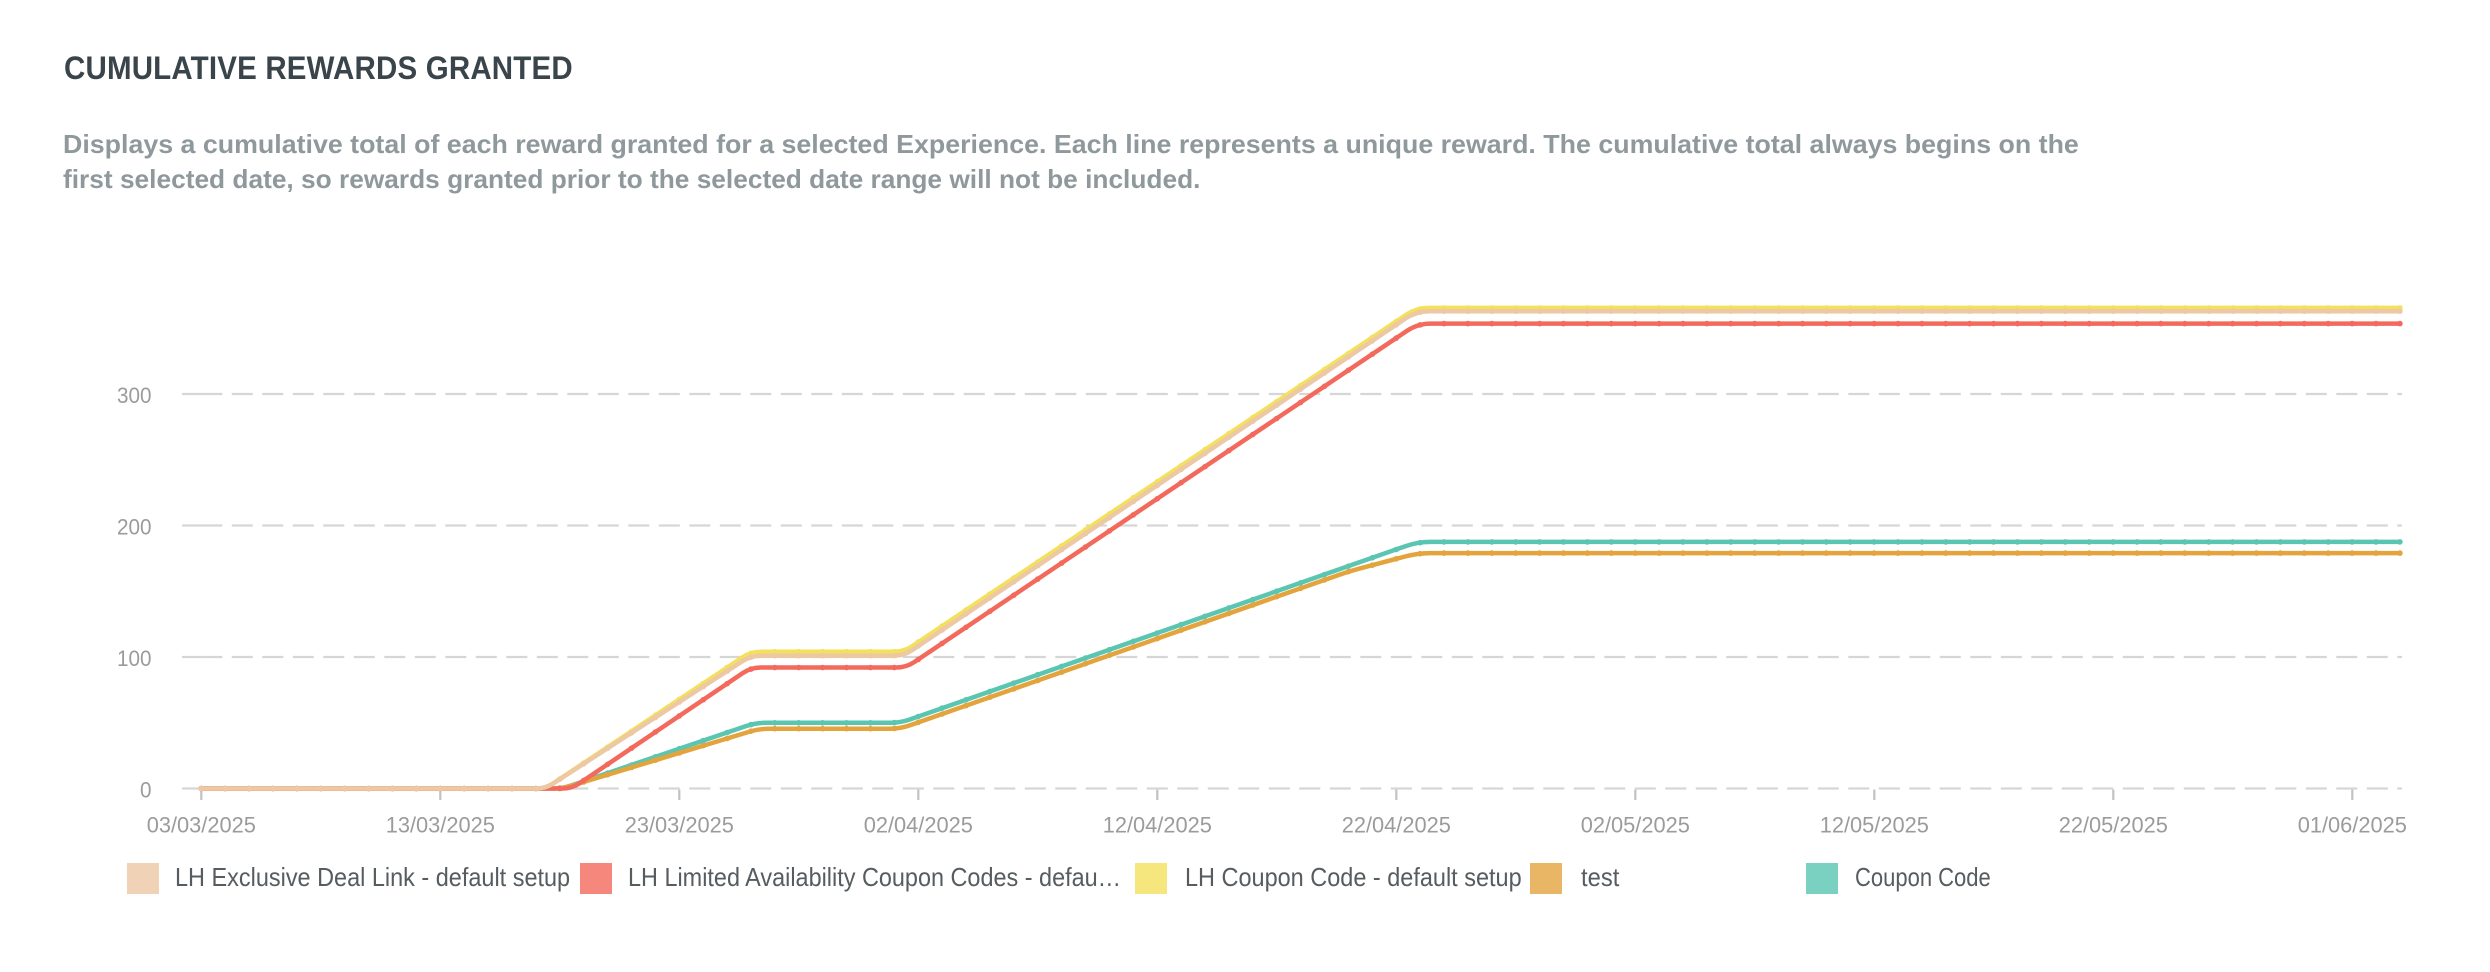 This screenshot has width=2490, height=972. Describe the element at coordinates (440, 825) in the screenshot. I see `svg-text: 13/03/2025` at that location.